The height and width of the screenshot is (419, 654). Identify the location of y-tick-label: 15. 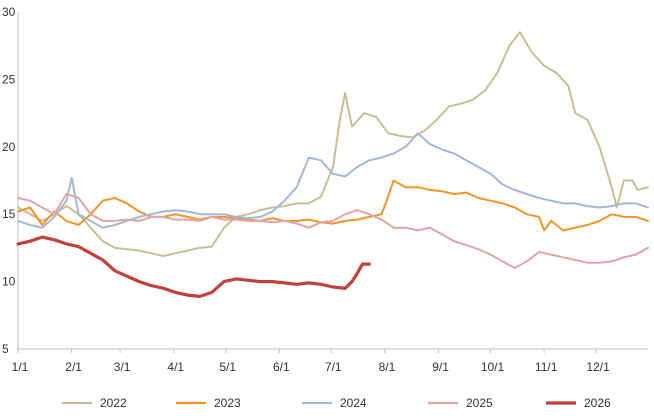
(9, 214).